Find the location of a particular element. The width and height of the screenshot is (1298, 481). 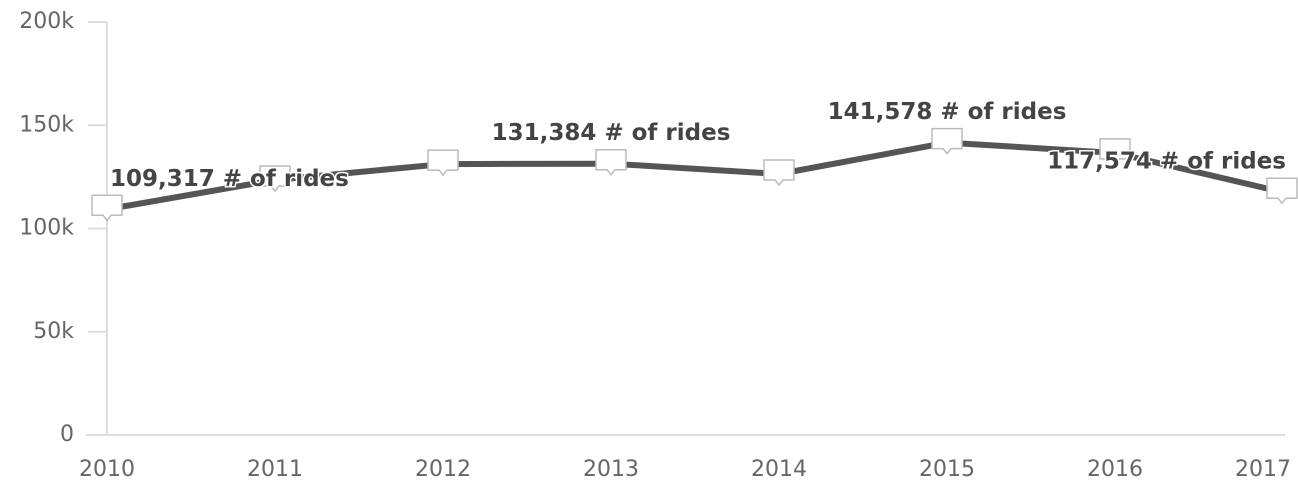

y-tick-label: 150k is located at coordinates (46, 124).